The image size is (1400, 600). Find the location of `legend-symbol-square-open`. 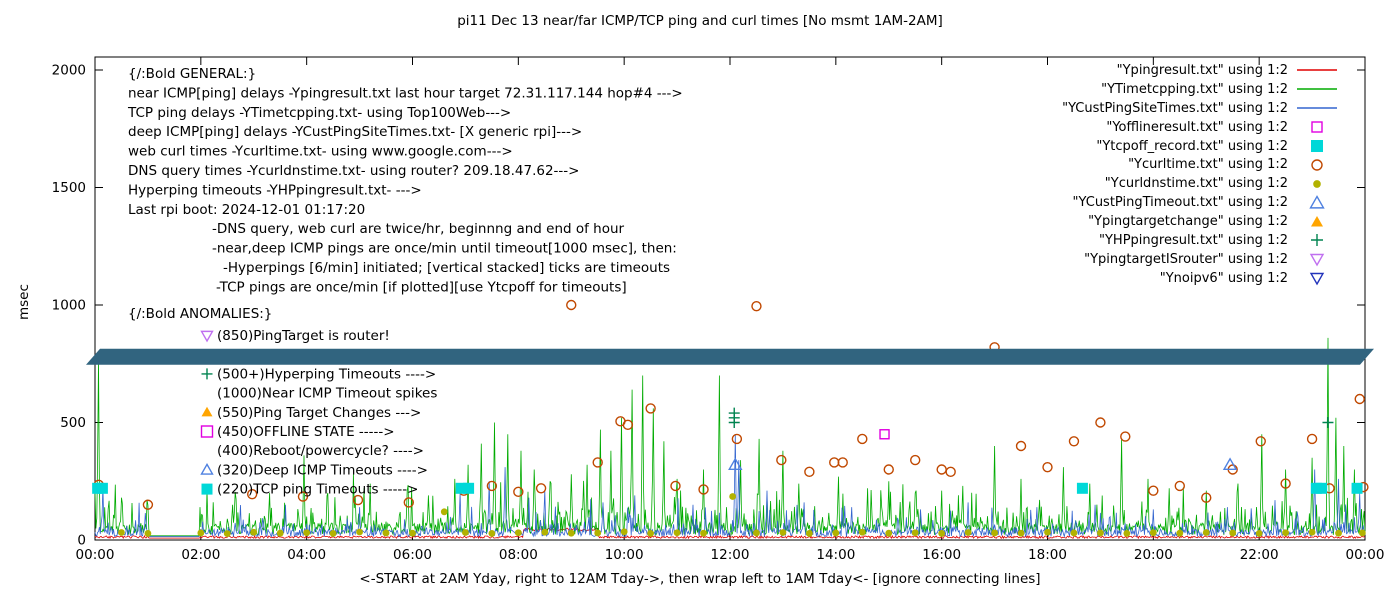

legend-symbol-square-open is located at coordinates (1317, 127).